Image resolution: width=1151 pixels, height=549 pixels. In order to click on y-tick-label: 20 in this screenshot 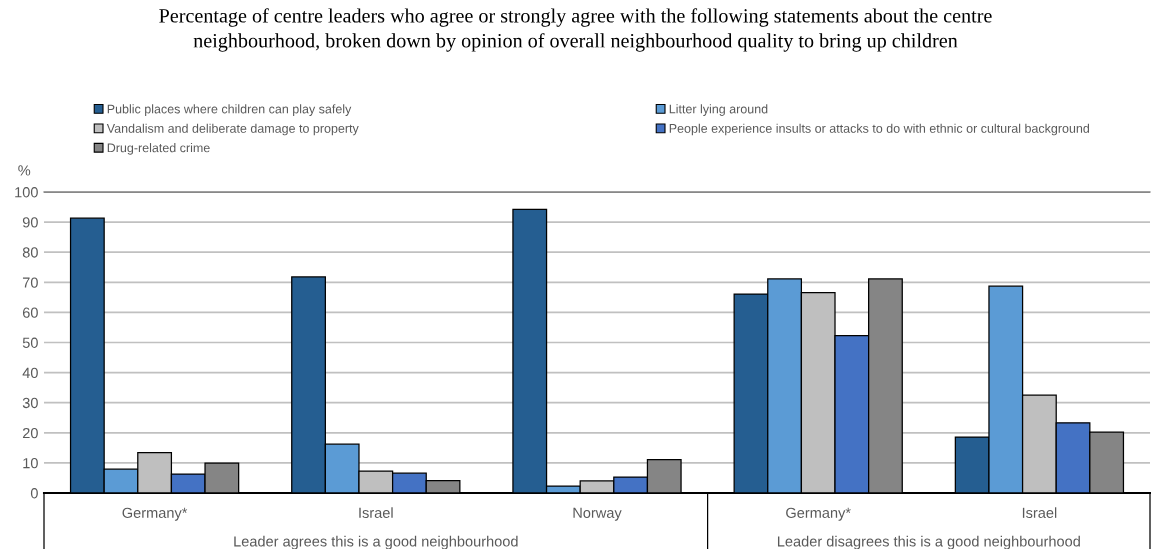, I will do `click(30, 433)`.